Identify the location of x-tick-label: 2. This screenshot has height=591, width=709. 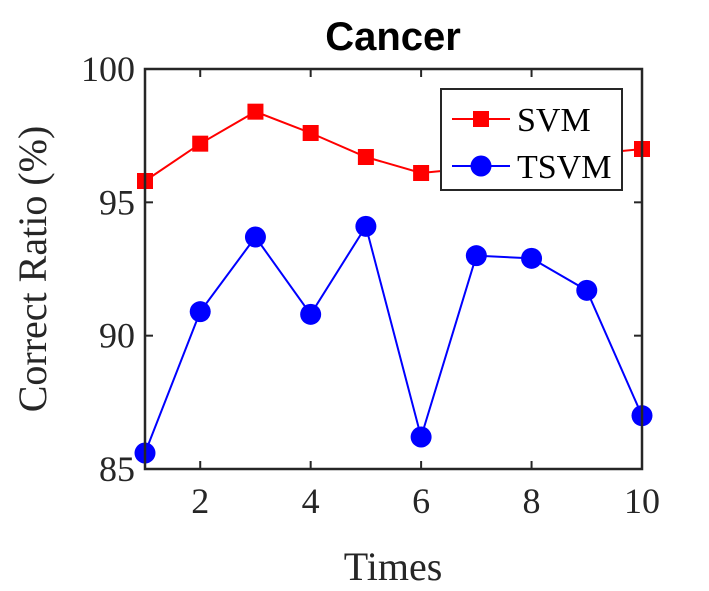
(200, 501).